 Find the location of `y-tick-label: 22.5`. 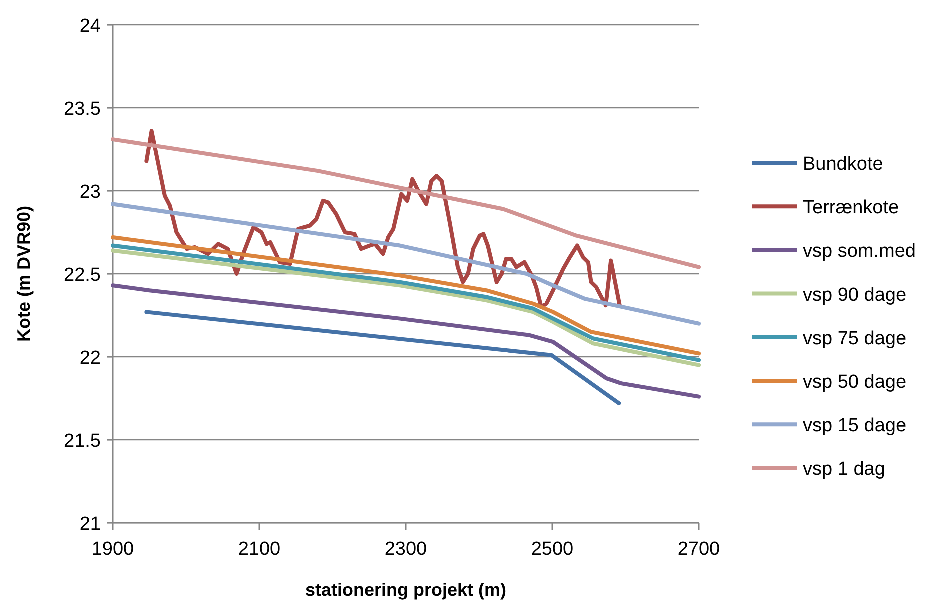

y-tick-label: 22.5 is located at coordinates (82, 275).